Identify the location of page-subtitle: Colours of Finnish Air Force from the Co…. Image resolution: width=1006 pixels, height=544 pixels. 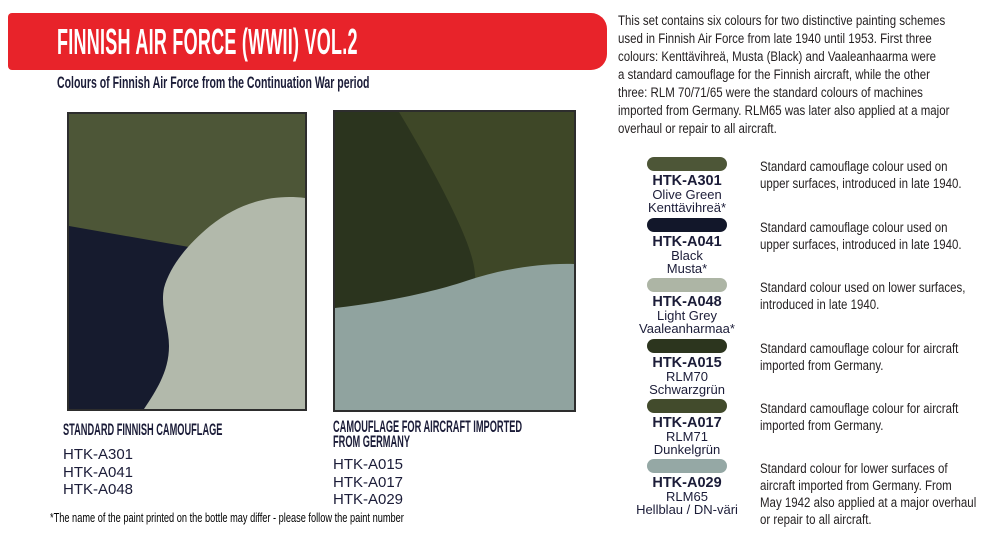
(213, 82).